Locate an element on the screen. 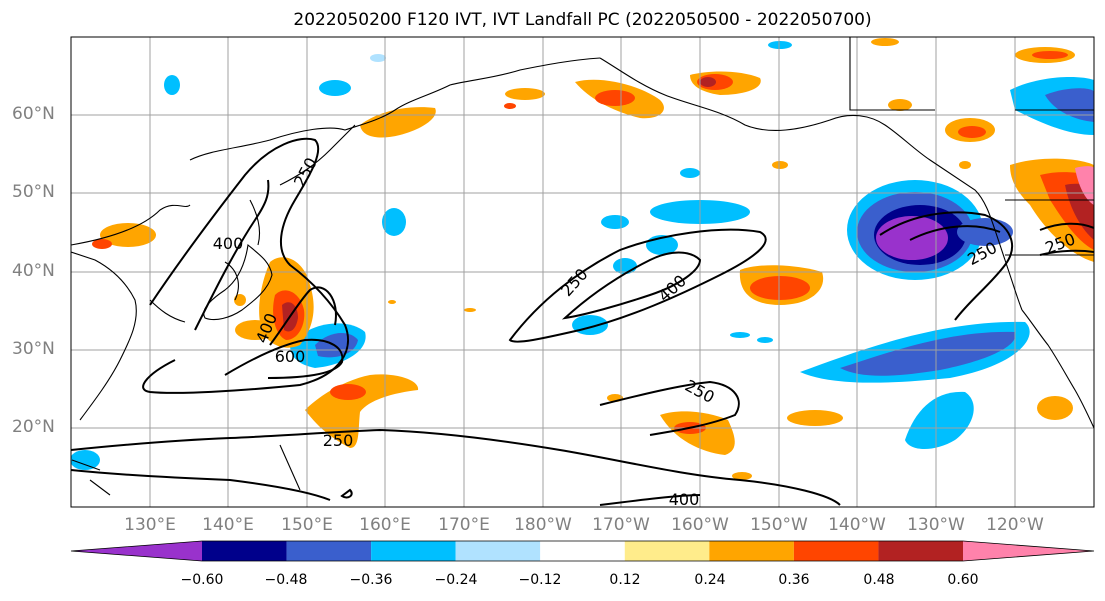 The image size is (1105, 601). lon-label: 120°W is located at coordinates (1015, 525).